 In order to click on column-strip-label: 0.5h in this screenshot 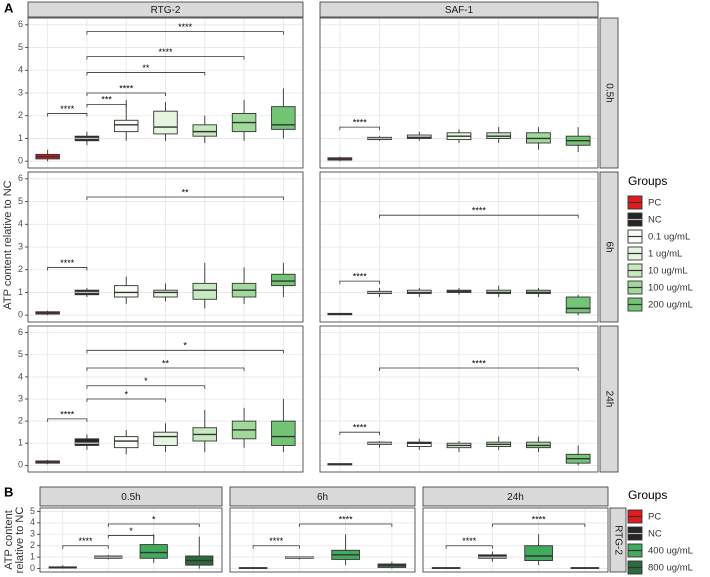, I will do `click(130, 497)`.